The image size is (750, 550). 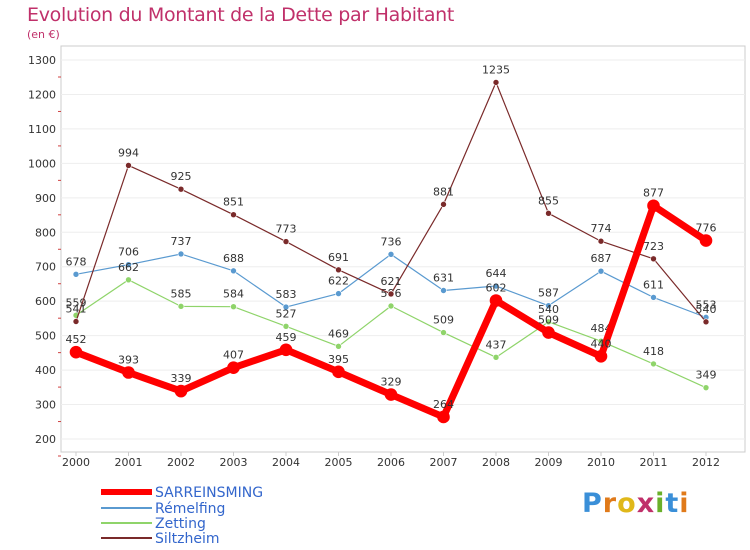 I want to click on y-tick-label: 1300, so click(x=42, y=60).